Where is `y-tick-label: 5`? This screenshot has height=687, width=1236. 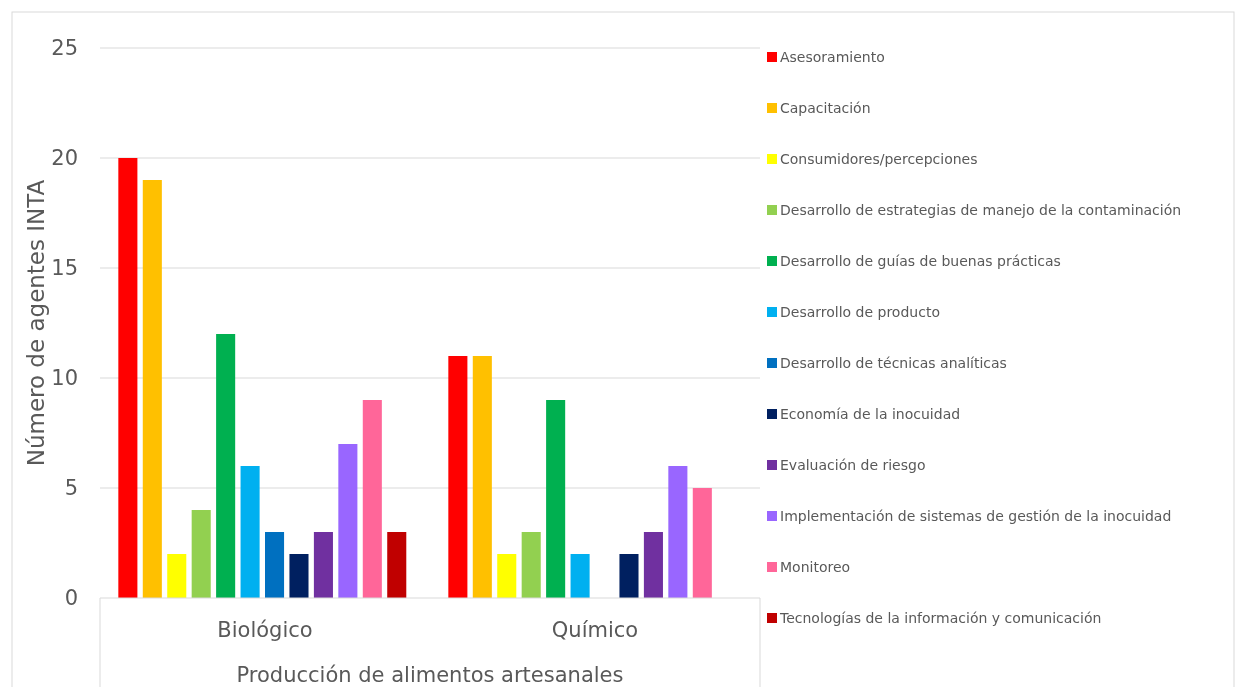
y-tick-label: 5 is located at coordinates (71, 488).